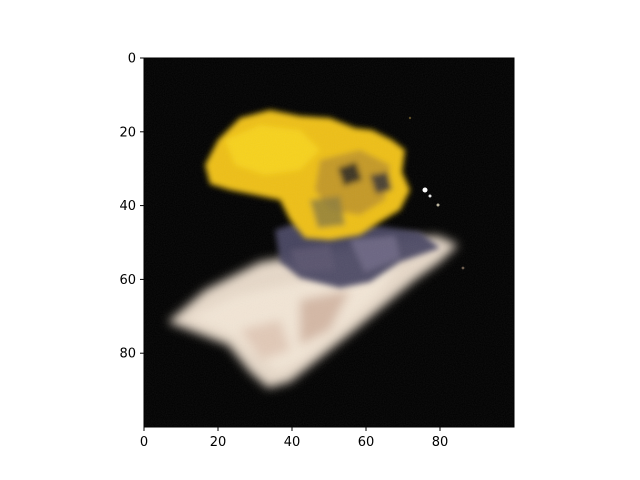 The height and width of the screenshot is (480, 640). What do you see at coordinates (127, 132) in the screenshot?
I see `y-tick-label: 20` at bounding box center [127, 132].